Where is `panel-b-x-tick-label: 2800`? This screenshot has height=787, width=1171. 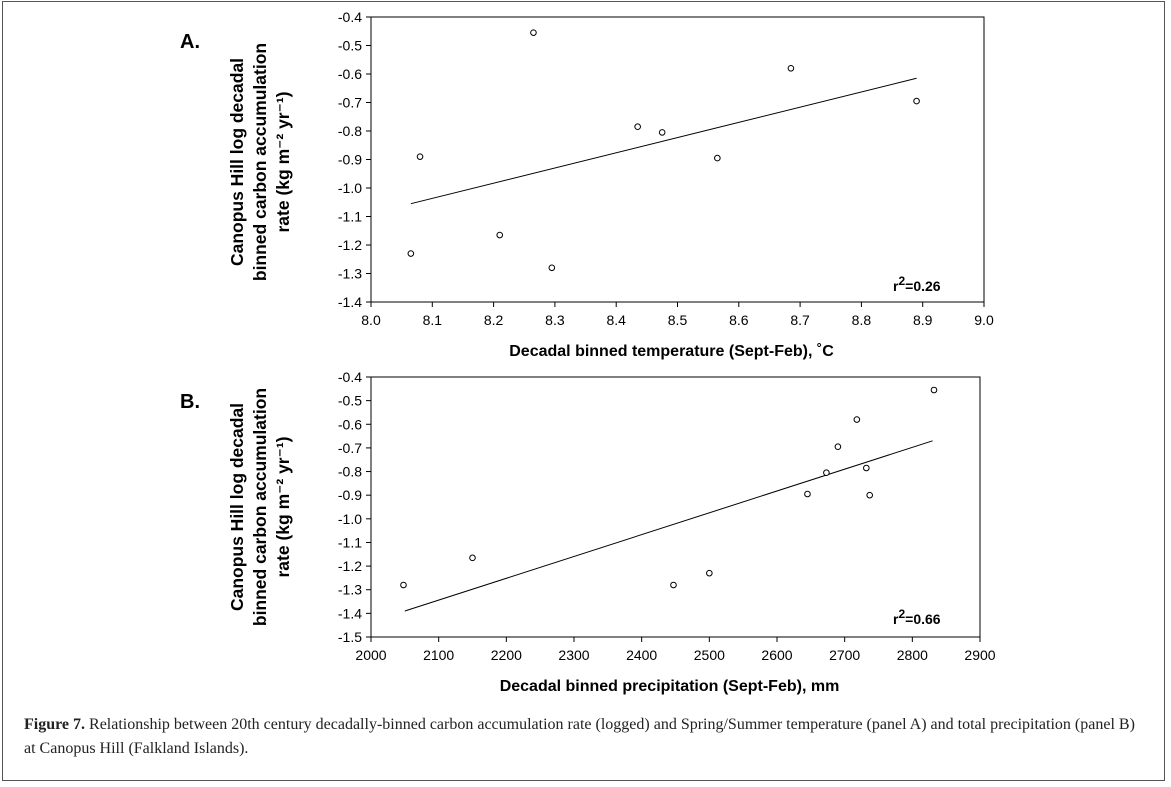
panel-b-x-tick-label: 2800 is located at coordinates (912, 655).